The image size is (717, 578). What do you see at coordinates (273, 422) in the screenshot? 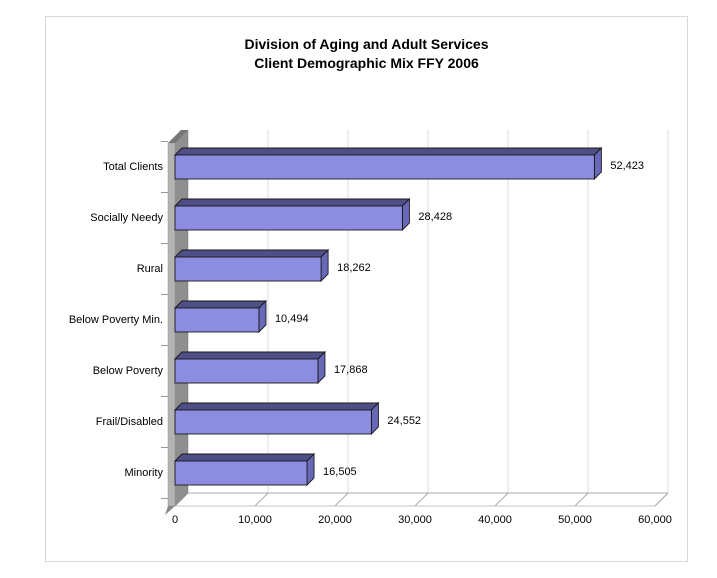
I see `bar-frail-disabled` at bounding box center [273, 422].